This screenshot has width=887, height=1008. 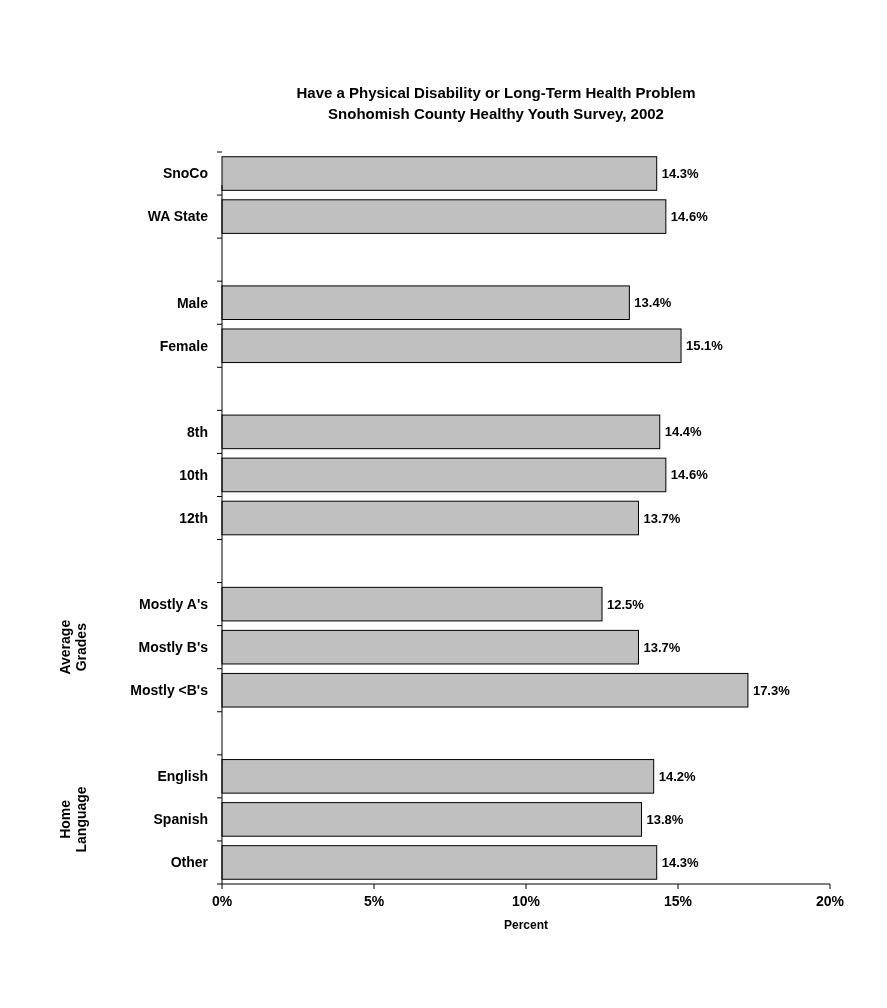 I want to click on y-tick-label: 10th, so click(x=193, y=474).